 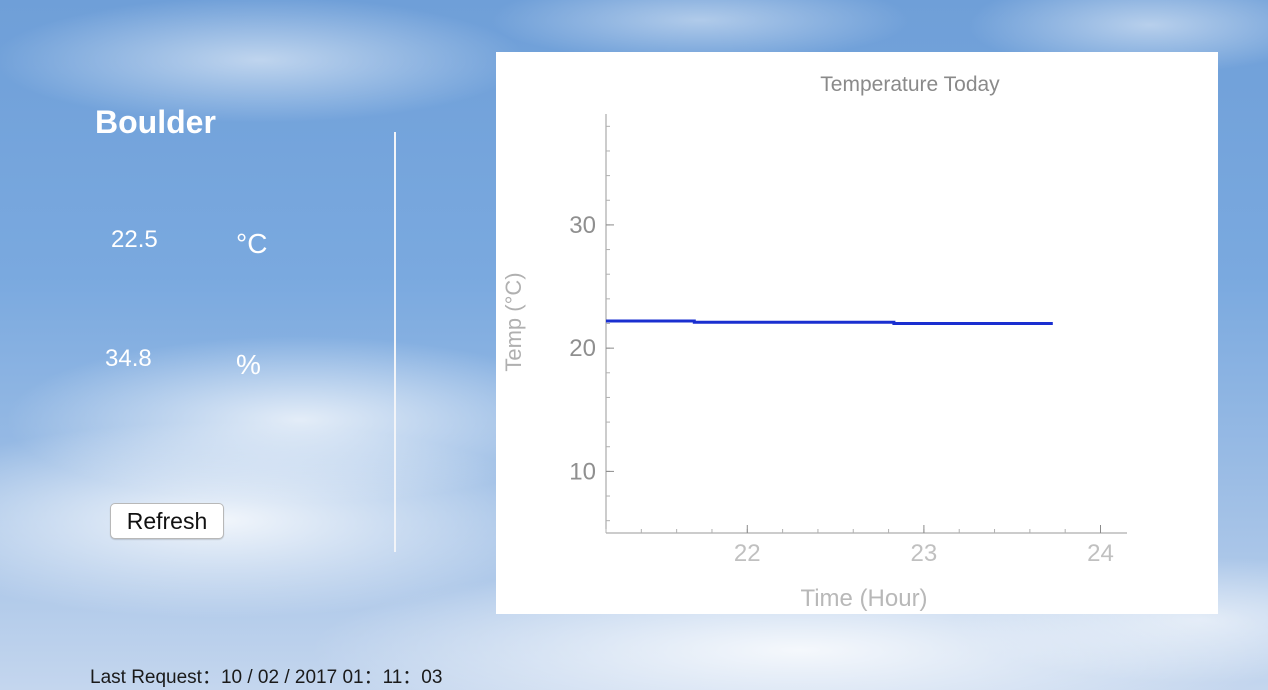 What do you see at coordinates (252, 243) in the screenshot?
I see `temperature-unit: °C` at bounding box center [252, 243].